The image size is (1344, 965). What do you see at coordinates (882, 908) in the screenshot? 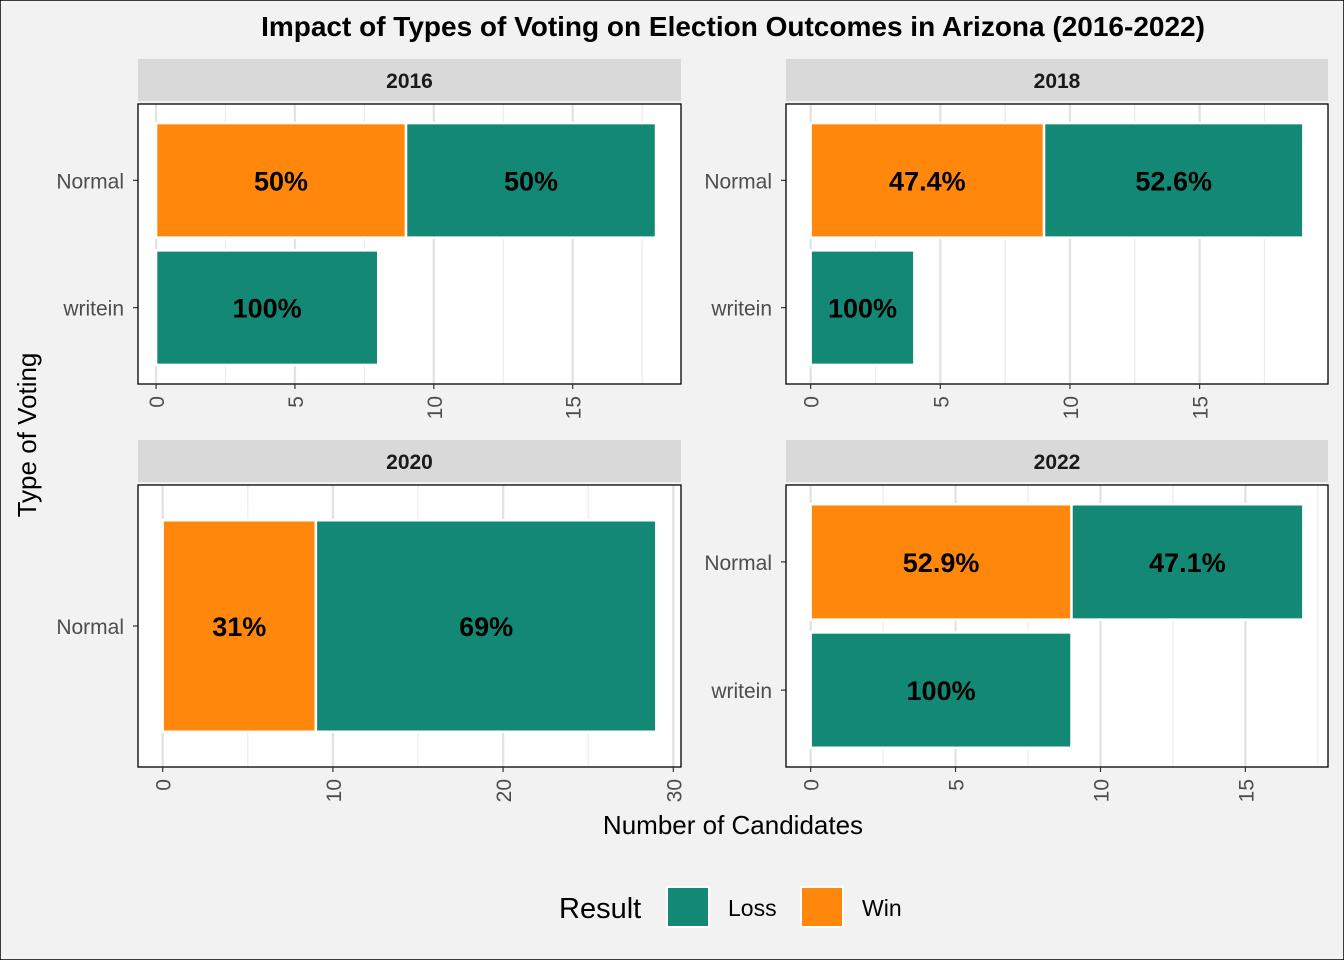
I see `legend-label-win: Win` at bounding box center [882, 908].